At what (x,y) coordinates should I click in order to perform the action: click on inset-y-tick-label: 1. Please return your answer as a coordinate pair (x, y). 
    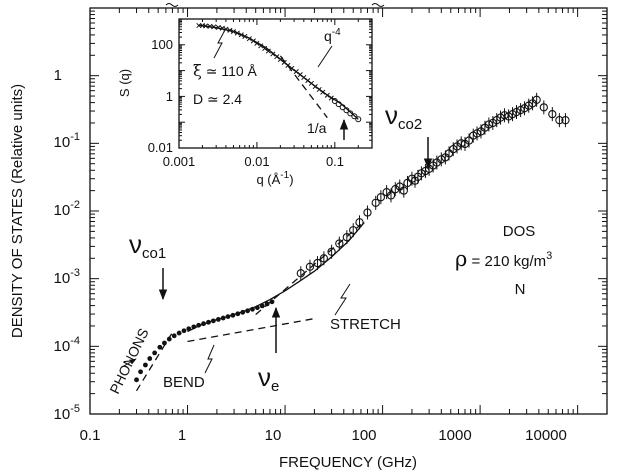
    Looking at the image, I should click on (169, 96).